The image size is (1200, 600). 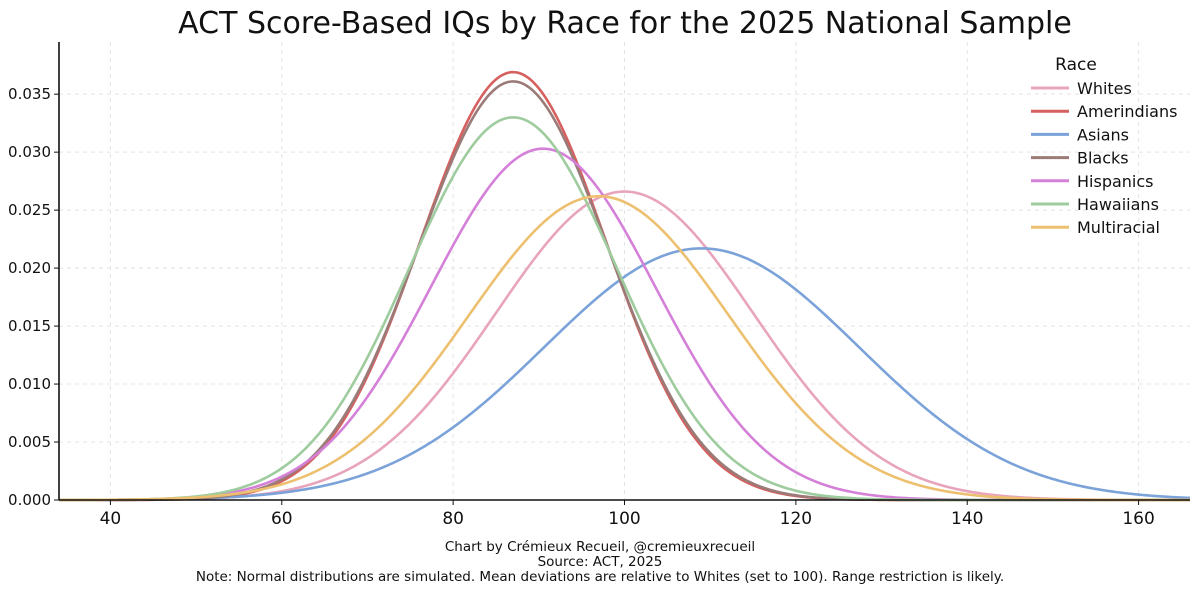 I want to click on legend-label-blacks: Blacks, so click(x=1103, y=158).